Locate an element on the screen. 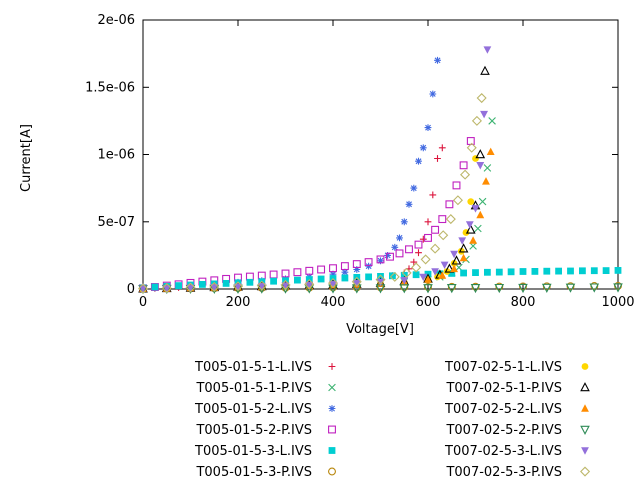 This screenshot has width=640, height=480. legend-item: T005-01-5-1-L.IVS is located at coordinates (265, 367).